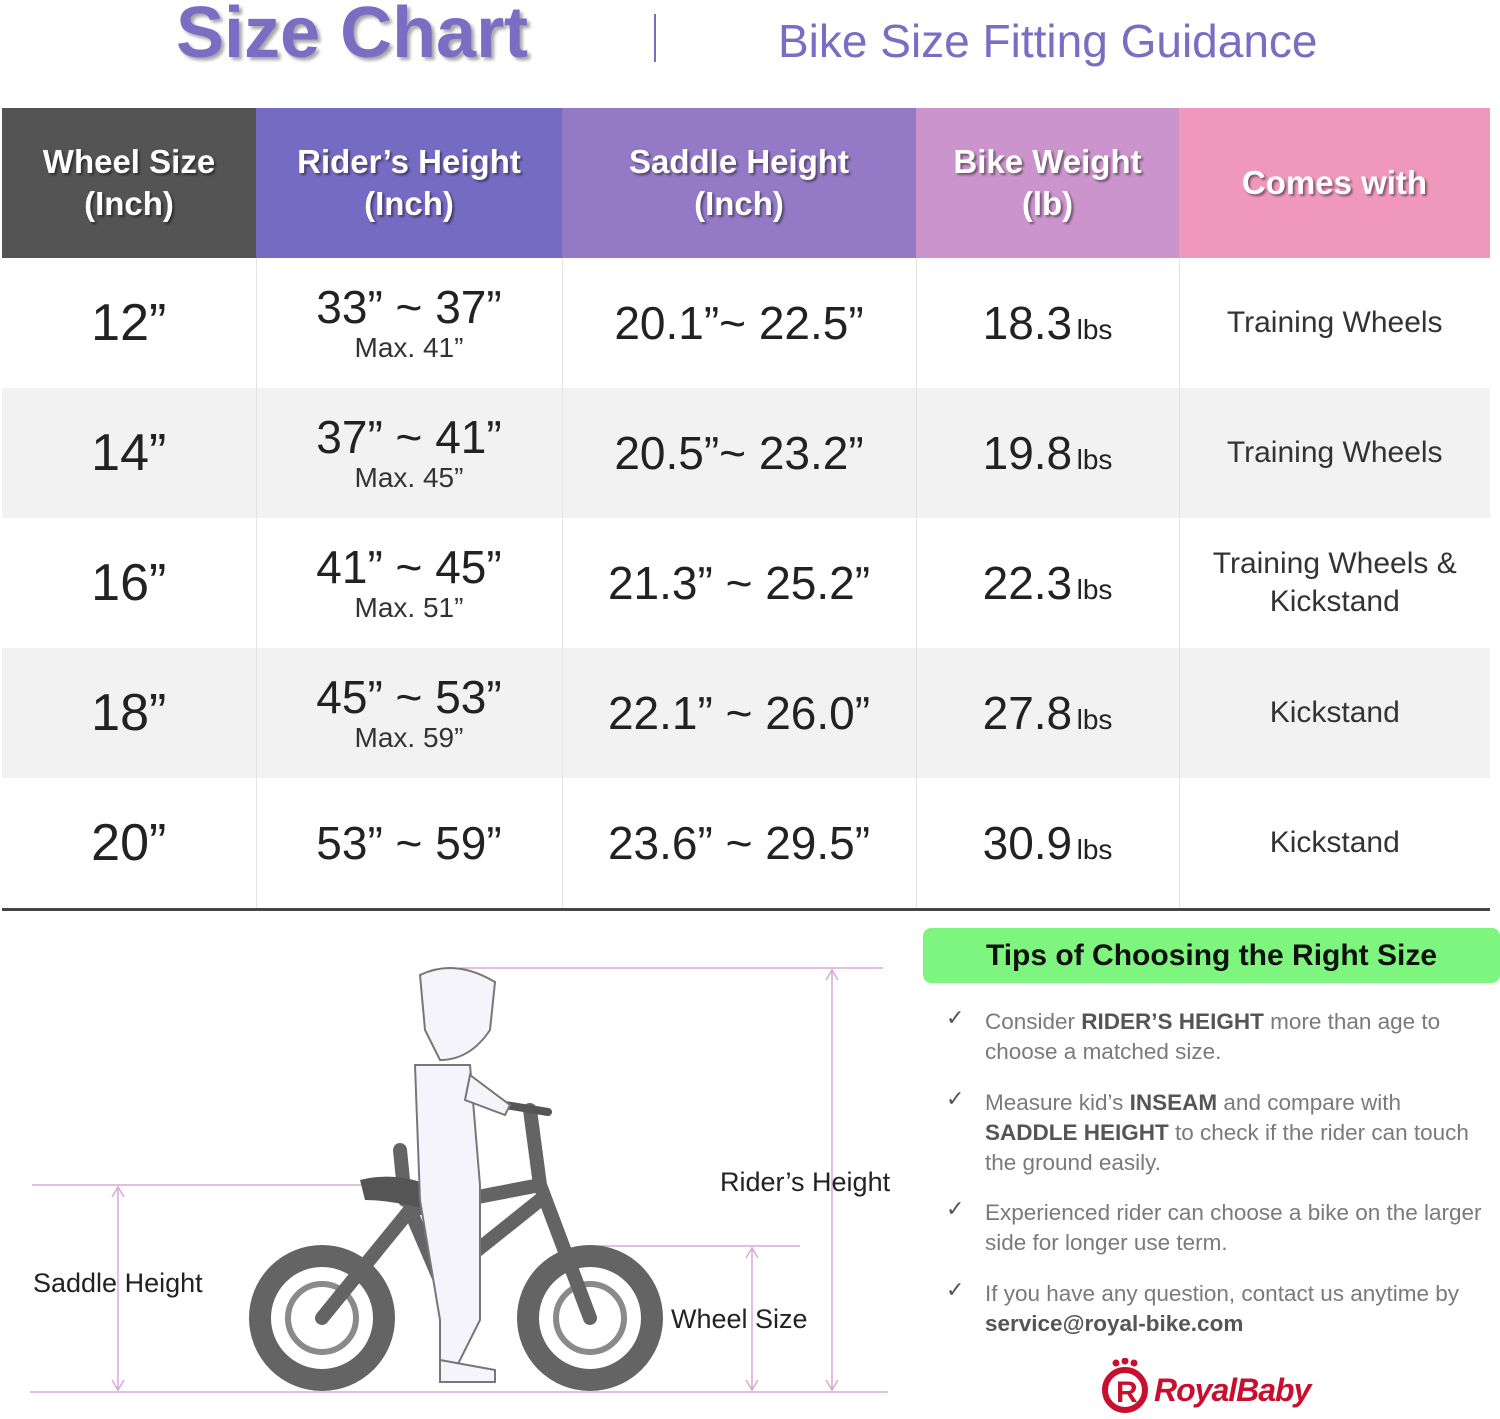 Image resolution: width=1500 pixels, height=1419 pixels. I want to click on wheel-size-cell: 16”, so click(129, 583).